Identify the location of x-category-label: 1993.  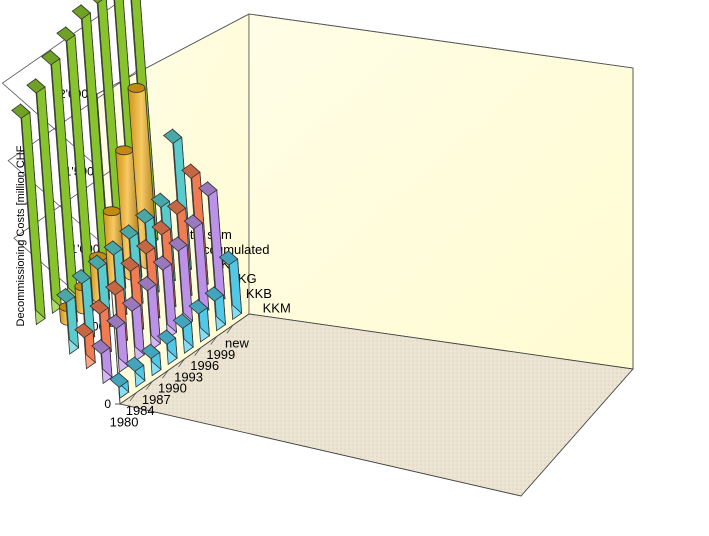
(188, 376).